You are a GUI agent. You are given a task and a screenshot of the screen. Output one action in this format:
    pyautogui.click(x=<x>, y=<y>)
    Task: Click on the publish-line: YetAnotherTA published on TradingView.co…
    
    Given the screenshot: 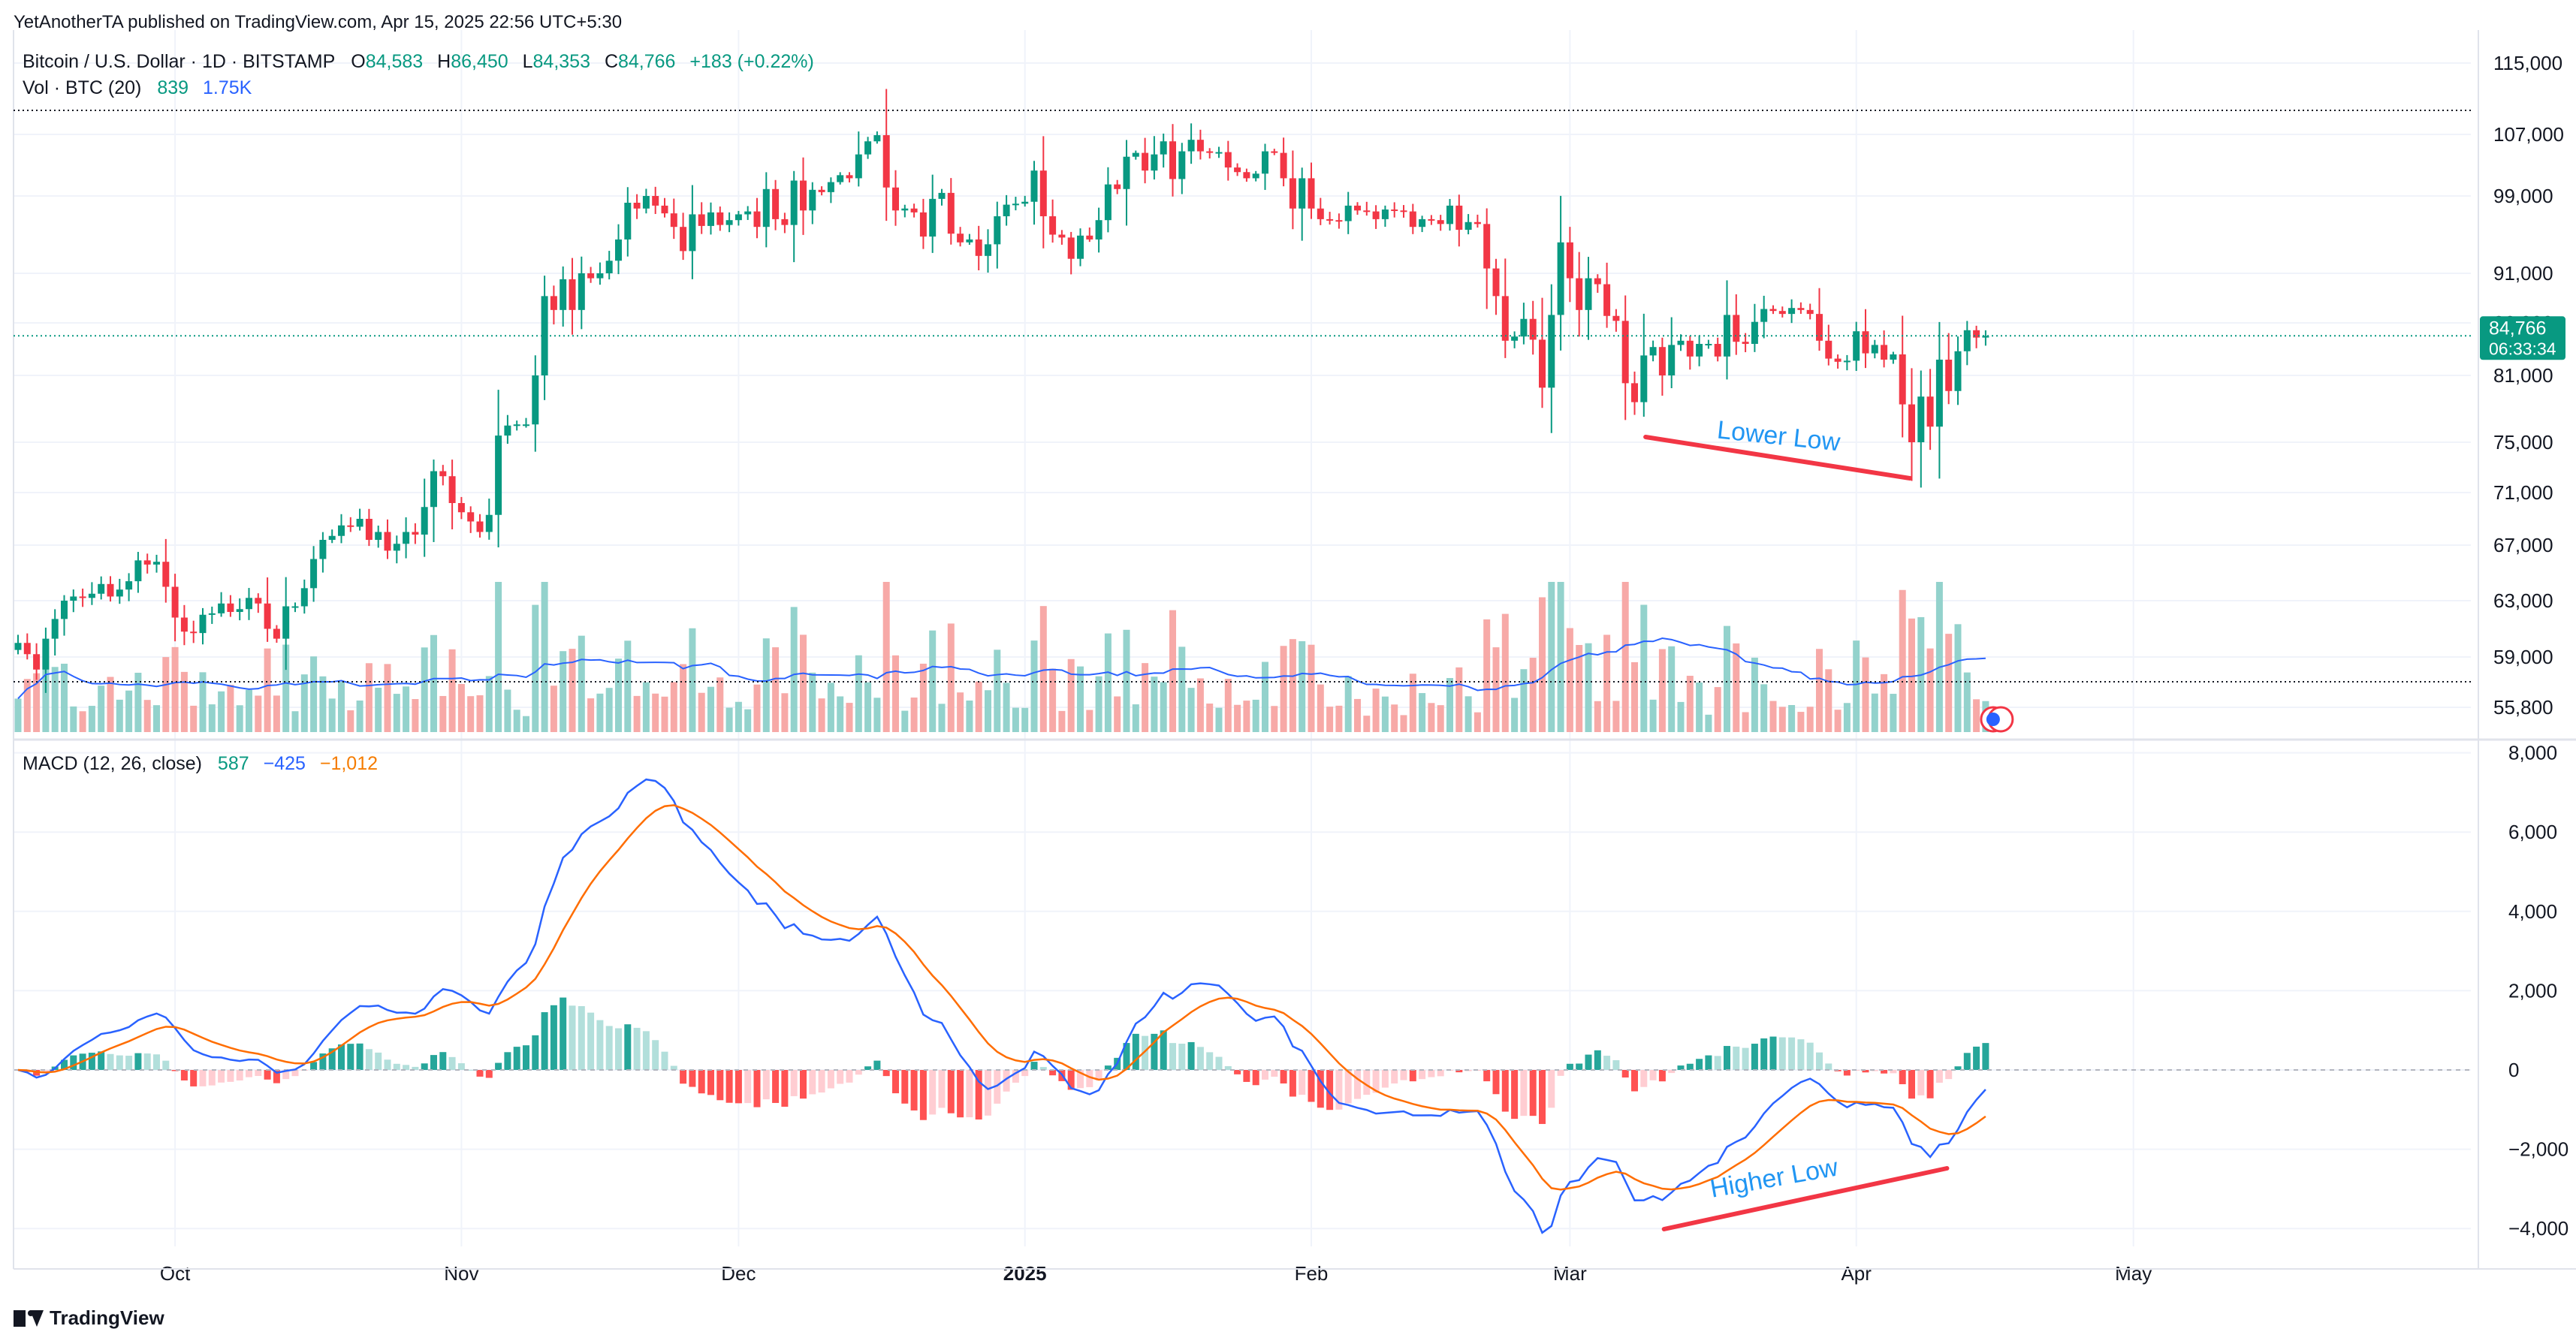 What is the action you would take?
    pyautogui.click(x=318, y=22)
    